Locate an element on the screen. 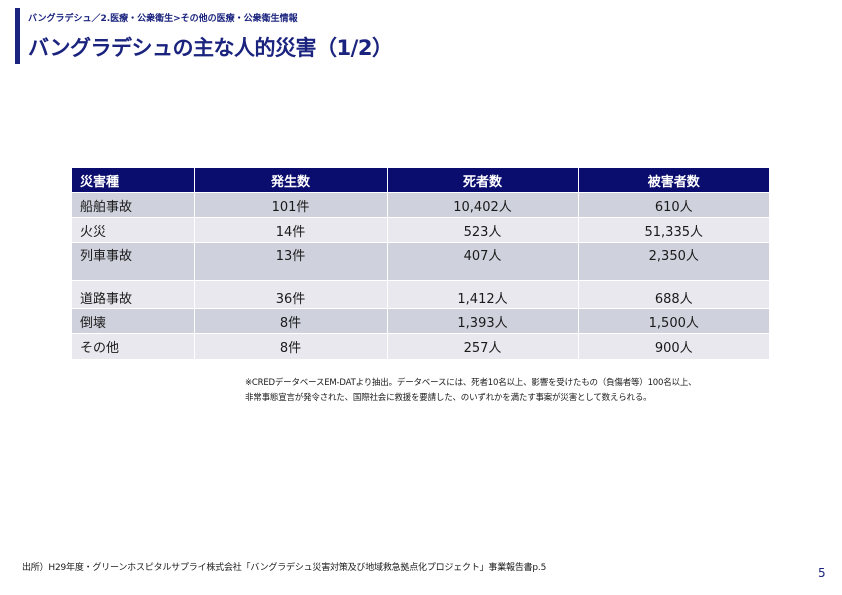  cell-disaster-type: 船舶事故 is located at coordinates (133, 205).